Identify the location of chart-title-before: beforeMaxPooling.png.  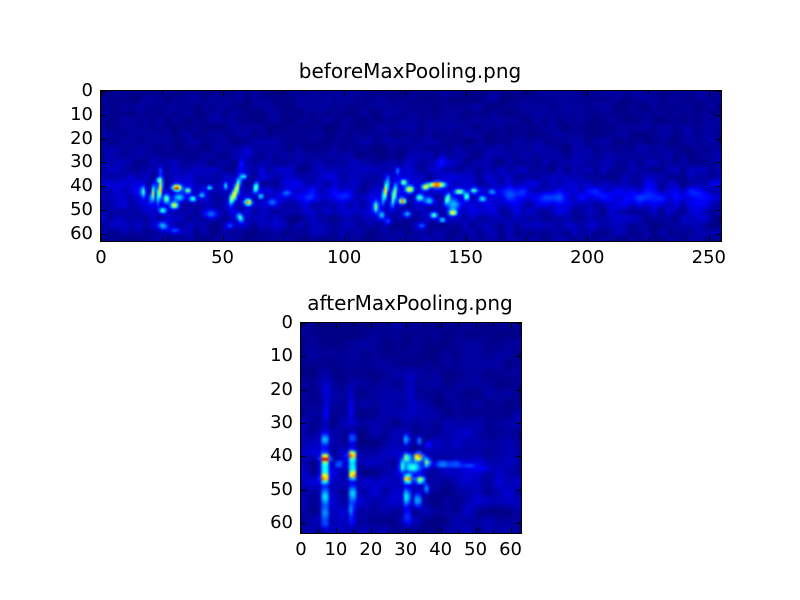
(410, 71).